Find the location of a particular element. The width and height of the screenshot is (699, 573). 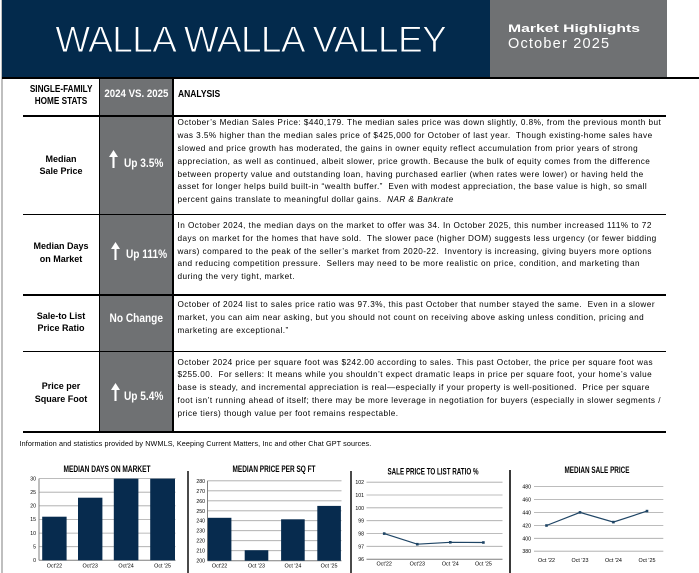

svg-text: 250 is located at coordinates (200, 512).